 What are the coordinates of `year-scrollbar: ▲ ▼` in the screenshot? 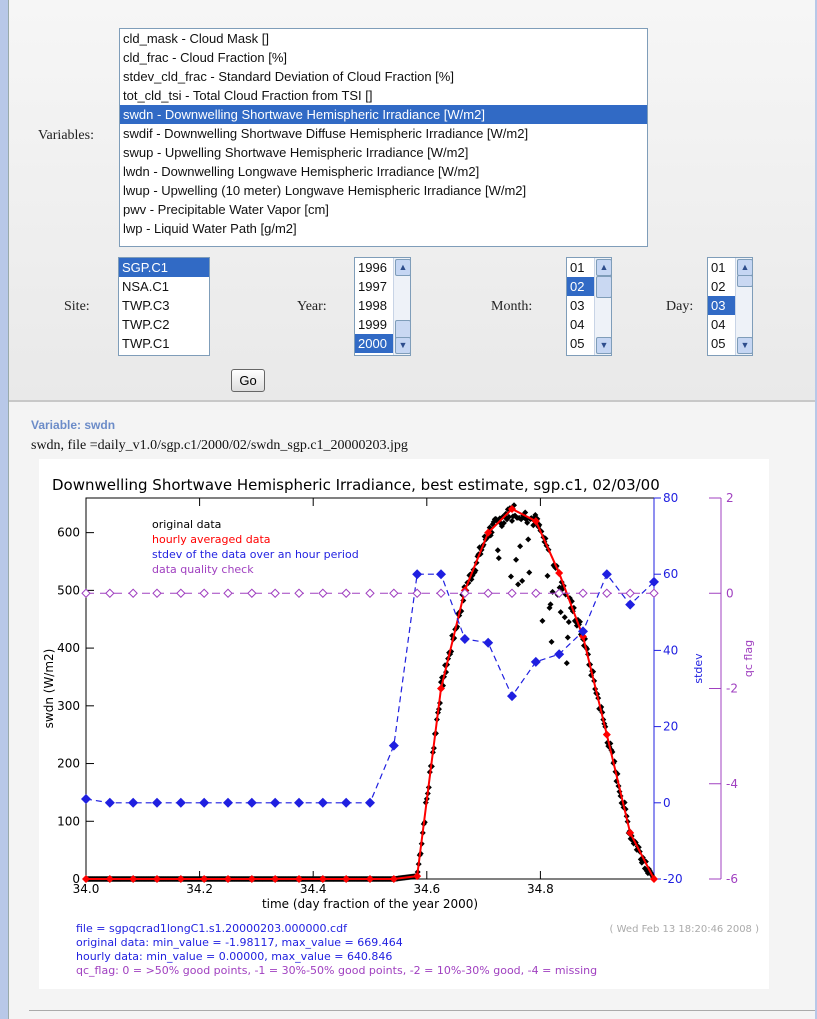 It's located at (401, 306).